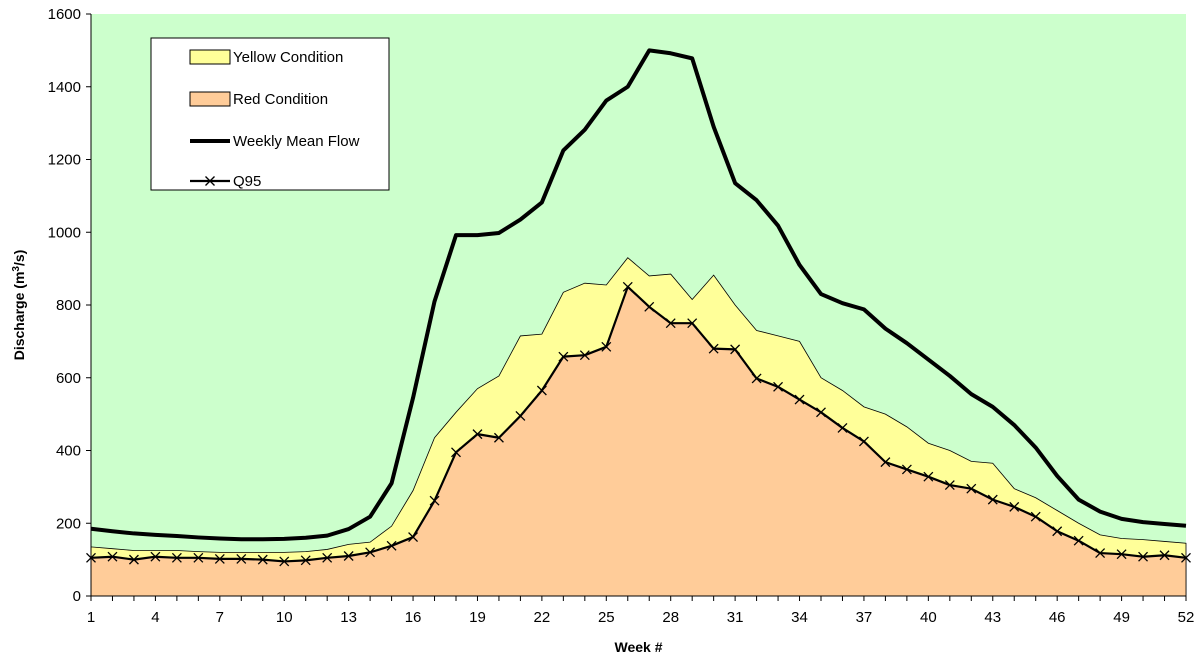 This screenshot has height=659, width=1198. I want to click on x-axis-title: Week #, so click(639, 647).